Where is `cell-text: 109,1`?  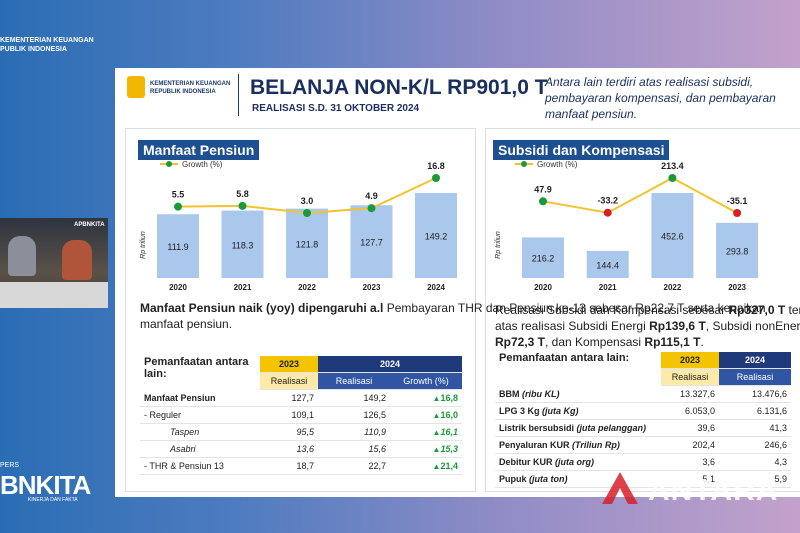
cell-text: 109,1 is located at coordinates (302, 415).